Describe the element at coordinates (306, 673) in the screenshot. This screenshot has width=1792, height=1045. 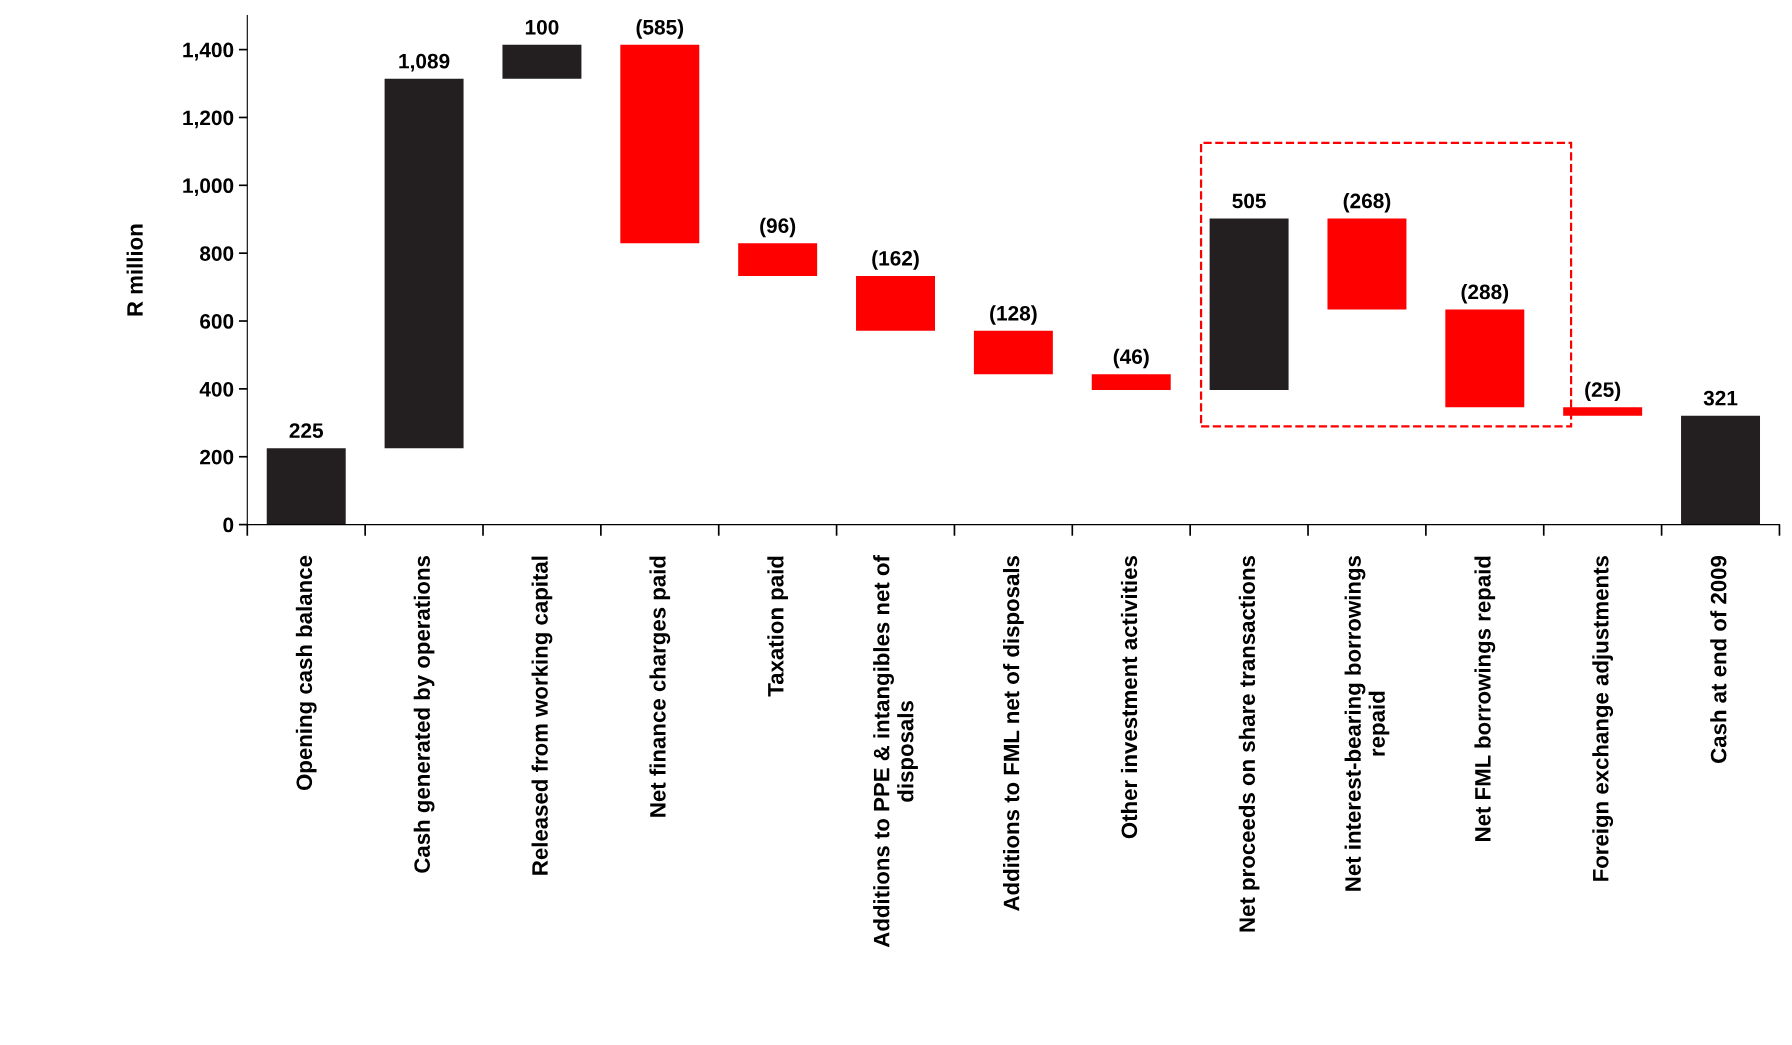
I see `x-tick-label: Opening cash balance` at that location.